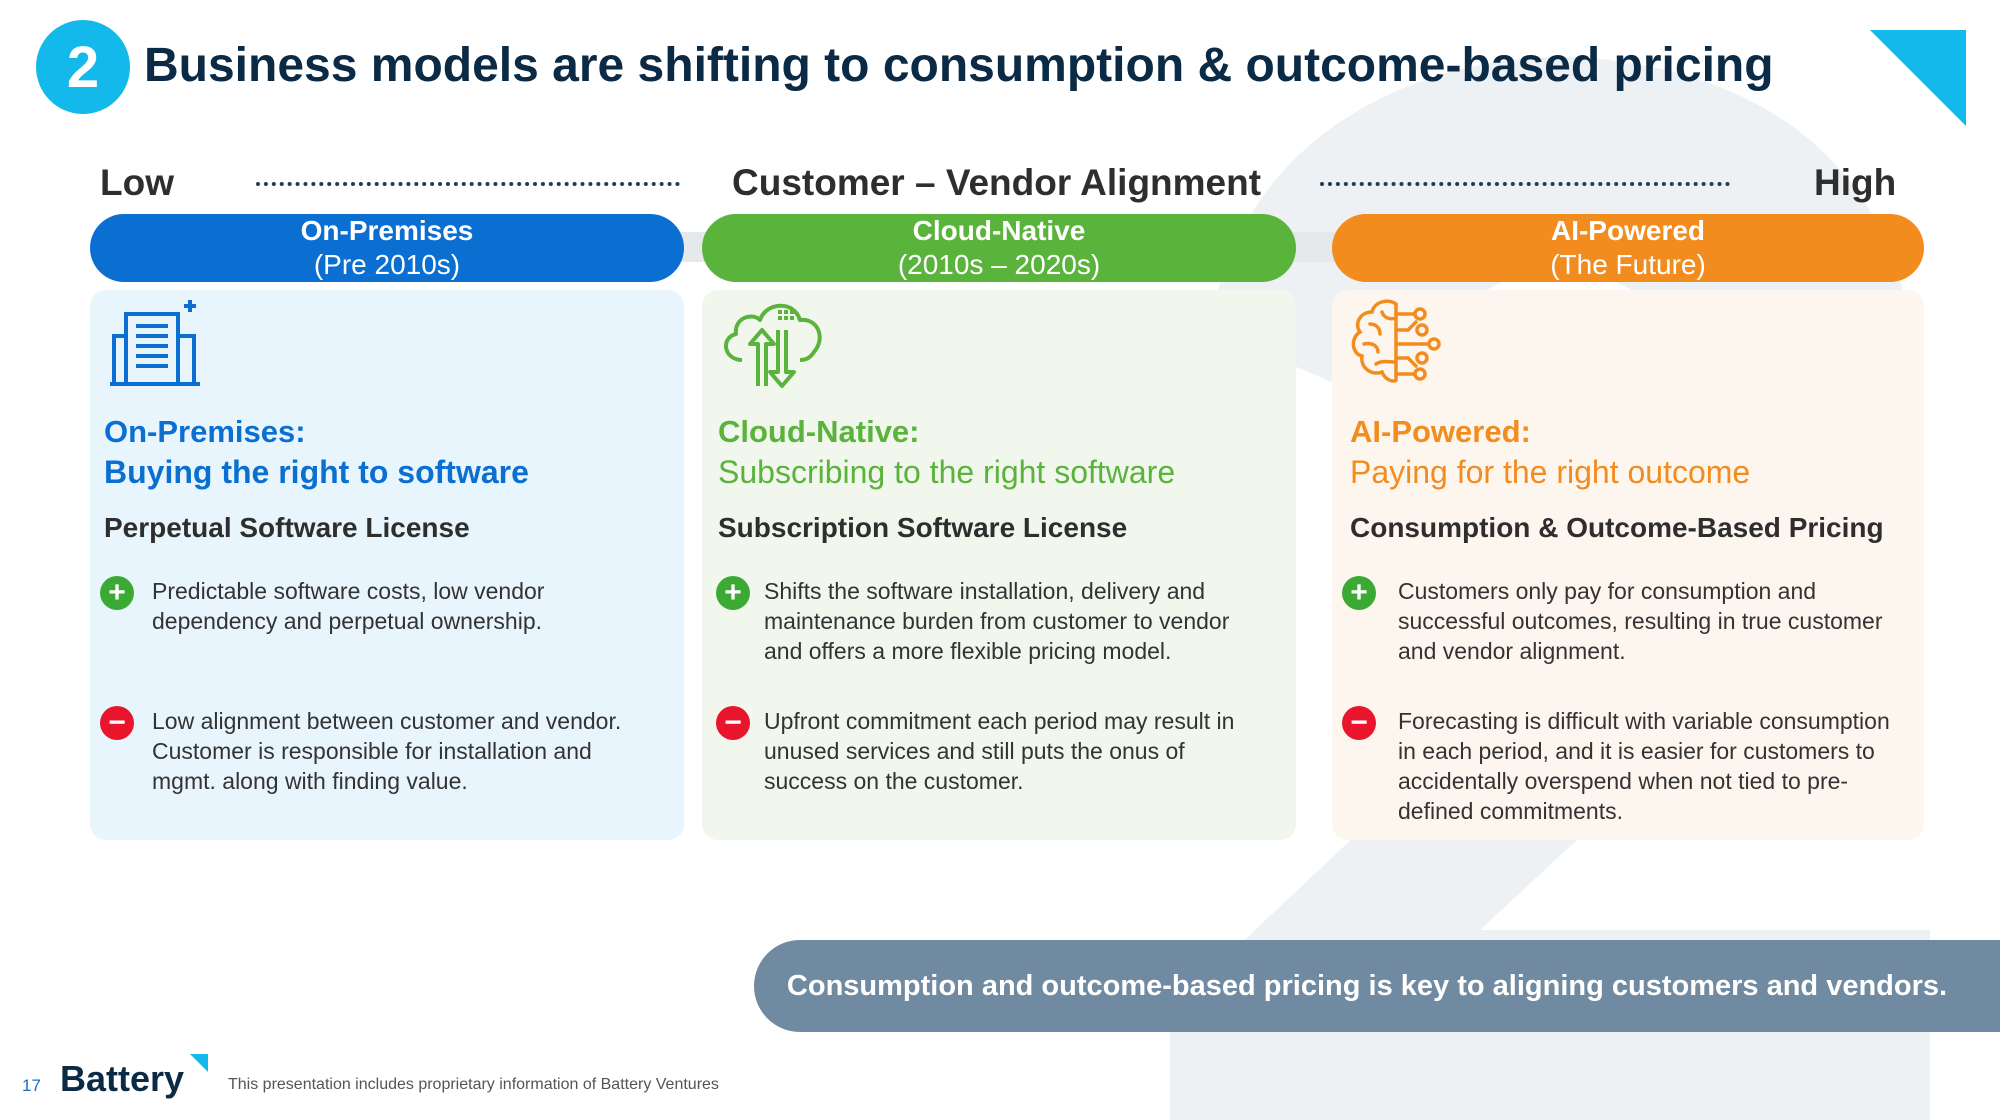 This screenshot has height=1120, width=2000. What do you see at coordinates (999, 264) in the screenshot?
I see `pill-period: (2010s – 2020s)` at bounding box center [999, 264].